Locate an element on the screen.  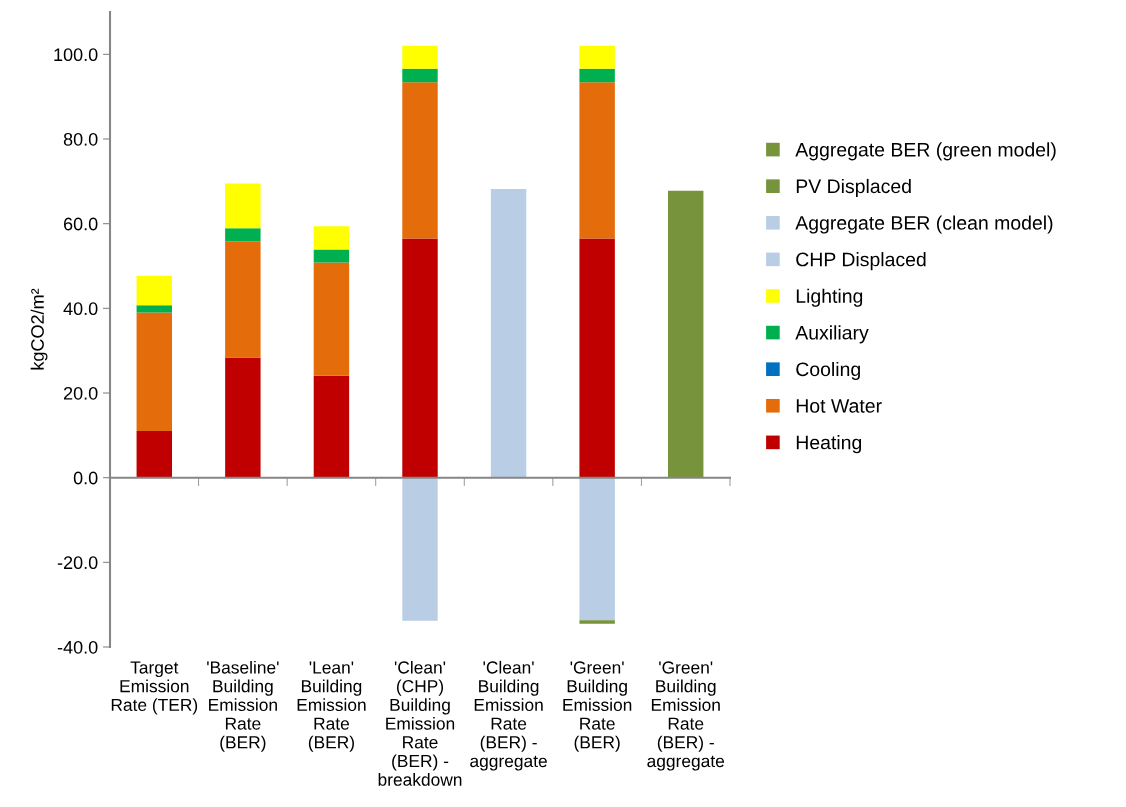
x-tick-label: 'Green' Building Emission Rate (BER) is located at coordinates (597, 706).